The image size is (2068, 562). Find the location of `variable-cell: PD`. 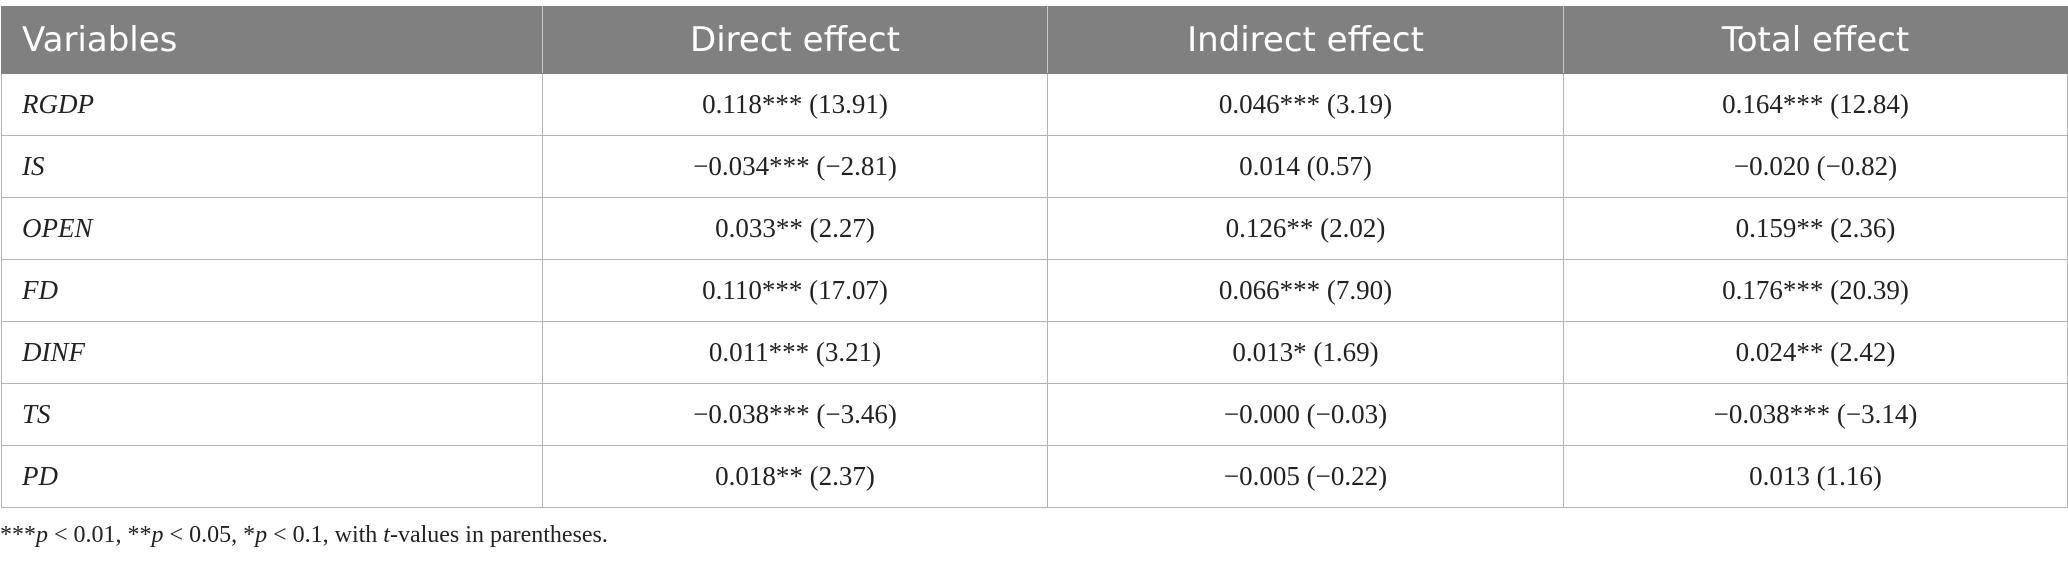

variable-cell: PD is located at coordinates (272, 476).